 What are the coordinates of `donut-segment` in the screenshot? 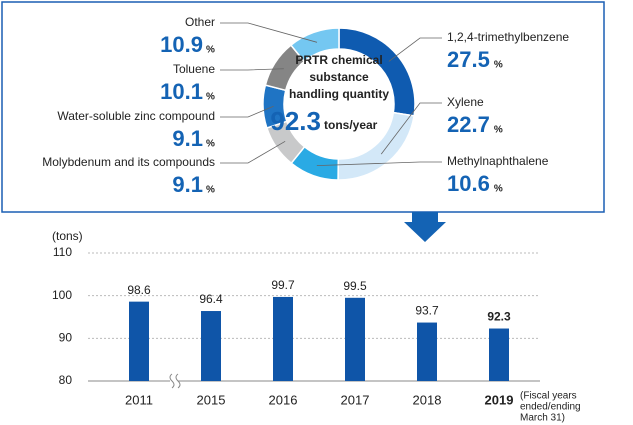 It's located at (314, 45).